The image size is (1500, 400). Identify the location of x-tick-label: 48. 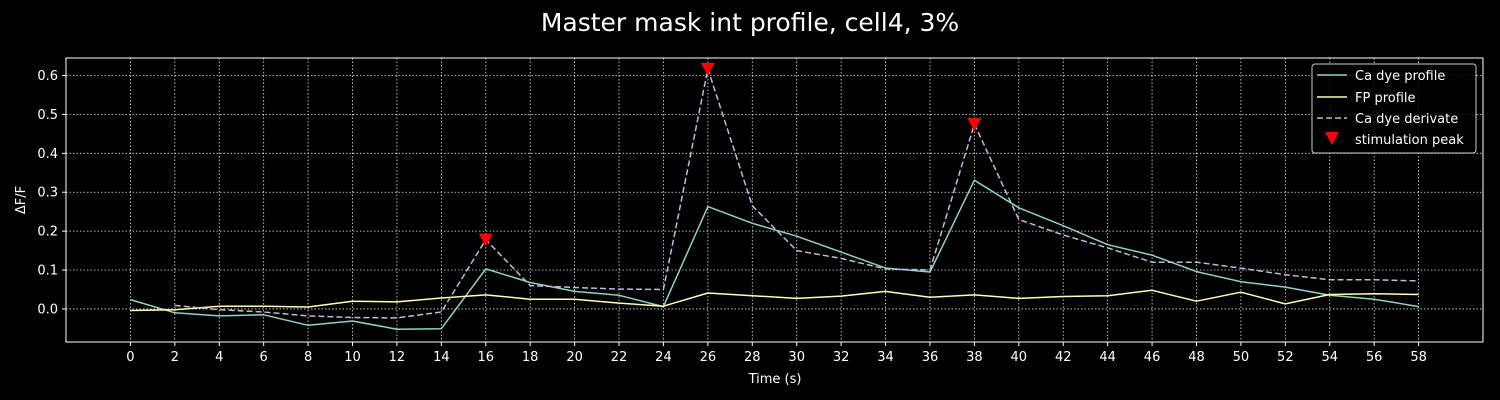
(1196, 357).